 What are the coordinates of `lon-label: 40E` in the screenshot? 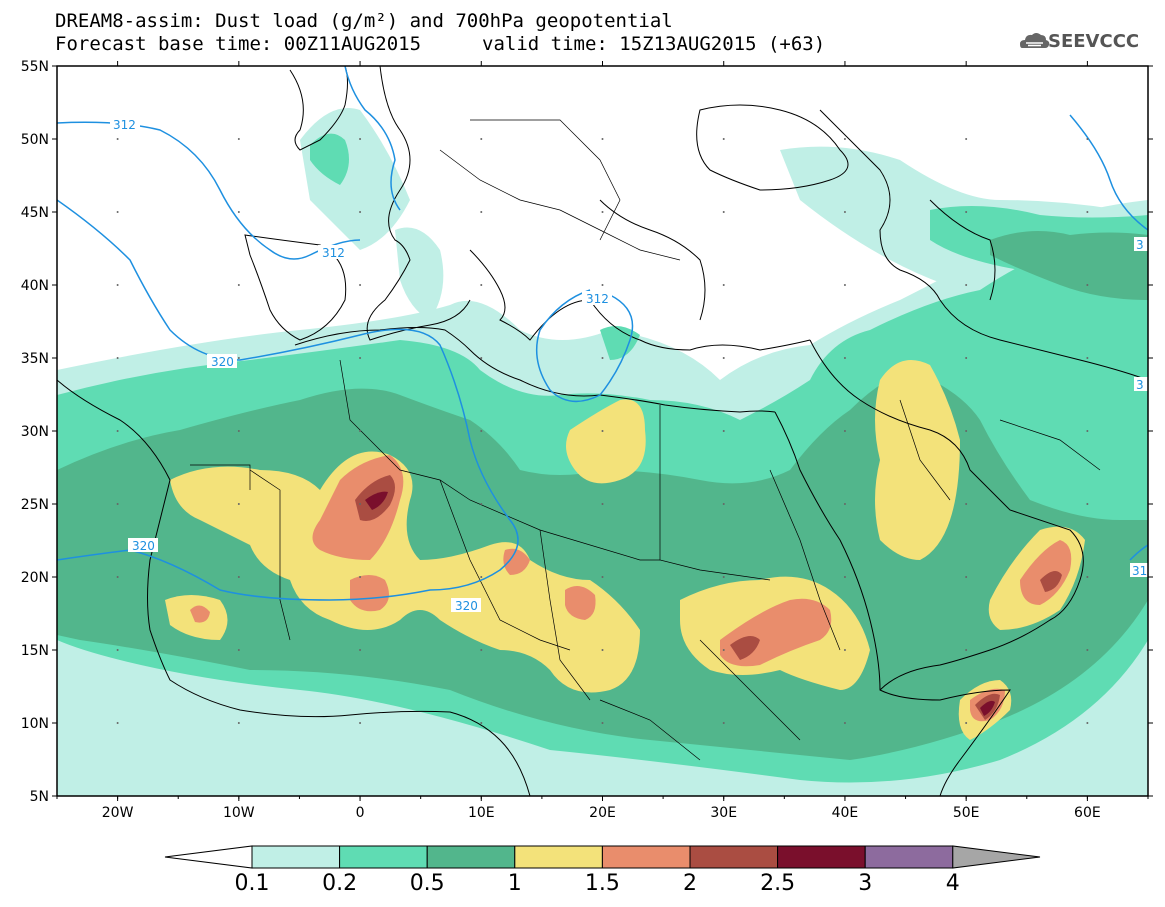 It's located at (845, 813).